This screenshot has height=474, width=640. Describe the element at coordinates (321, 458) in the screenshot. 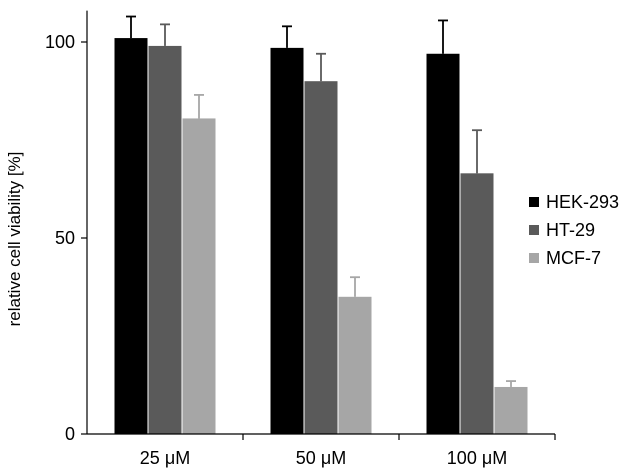

I see `x-tick-label: 50 μM` at that location.